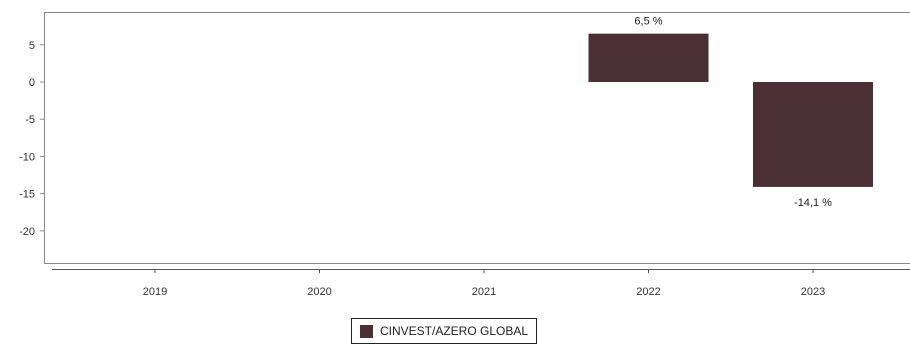 The image size is (910, 344). Describe the element at coordinates (155, 292) in the screenshot. I see `x-tick-label: 2019` at that location.